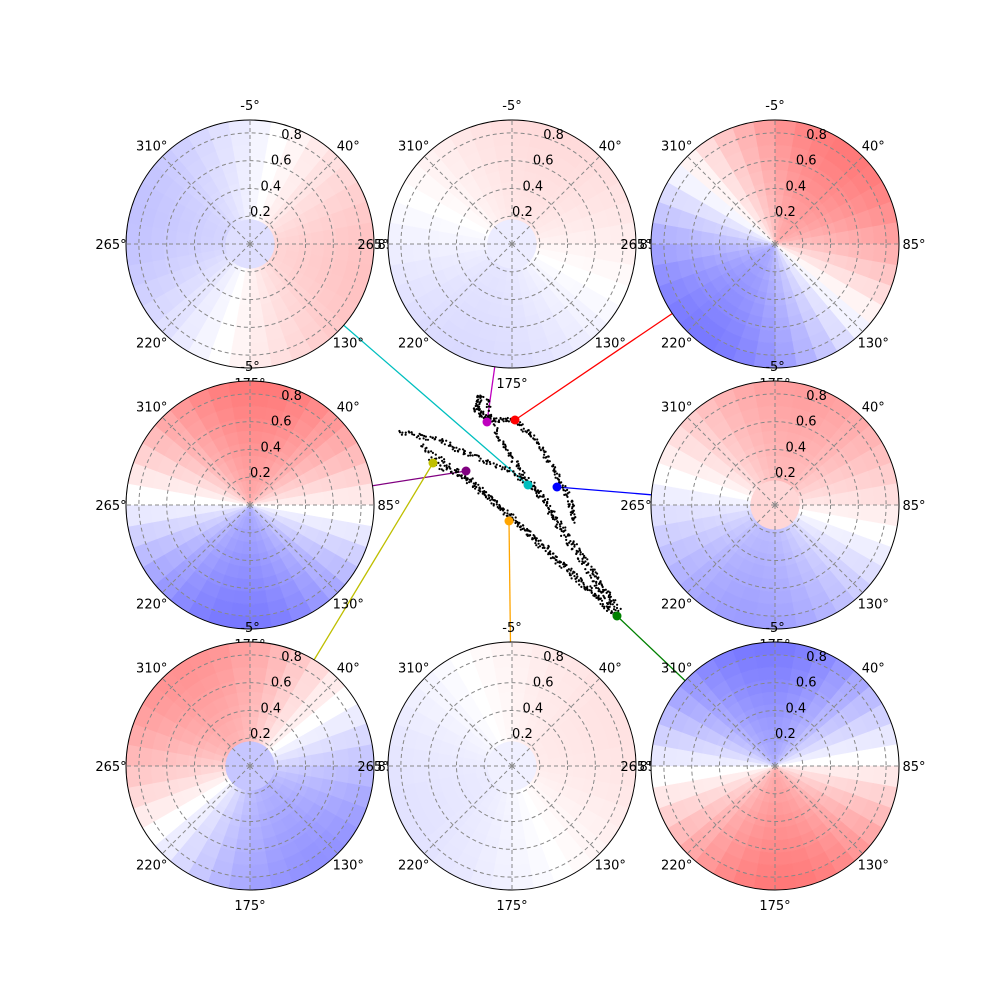 This screenshot has height=1000, width=1000. Describe the element at coordinates (553, 657) in the screenshot. I see `radial-tick-label: 0.8` at that location.